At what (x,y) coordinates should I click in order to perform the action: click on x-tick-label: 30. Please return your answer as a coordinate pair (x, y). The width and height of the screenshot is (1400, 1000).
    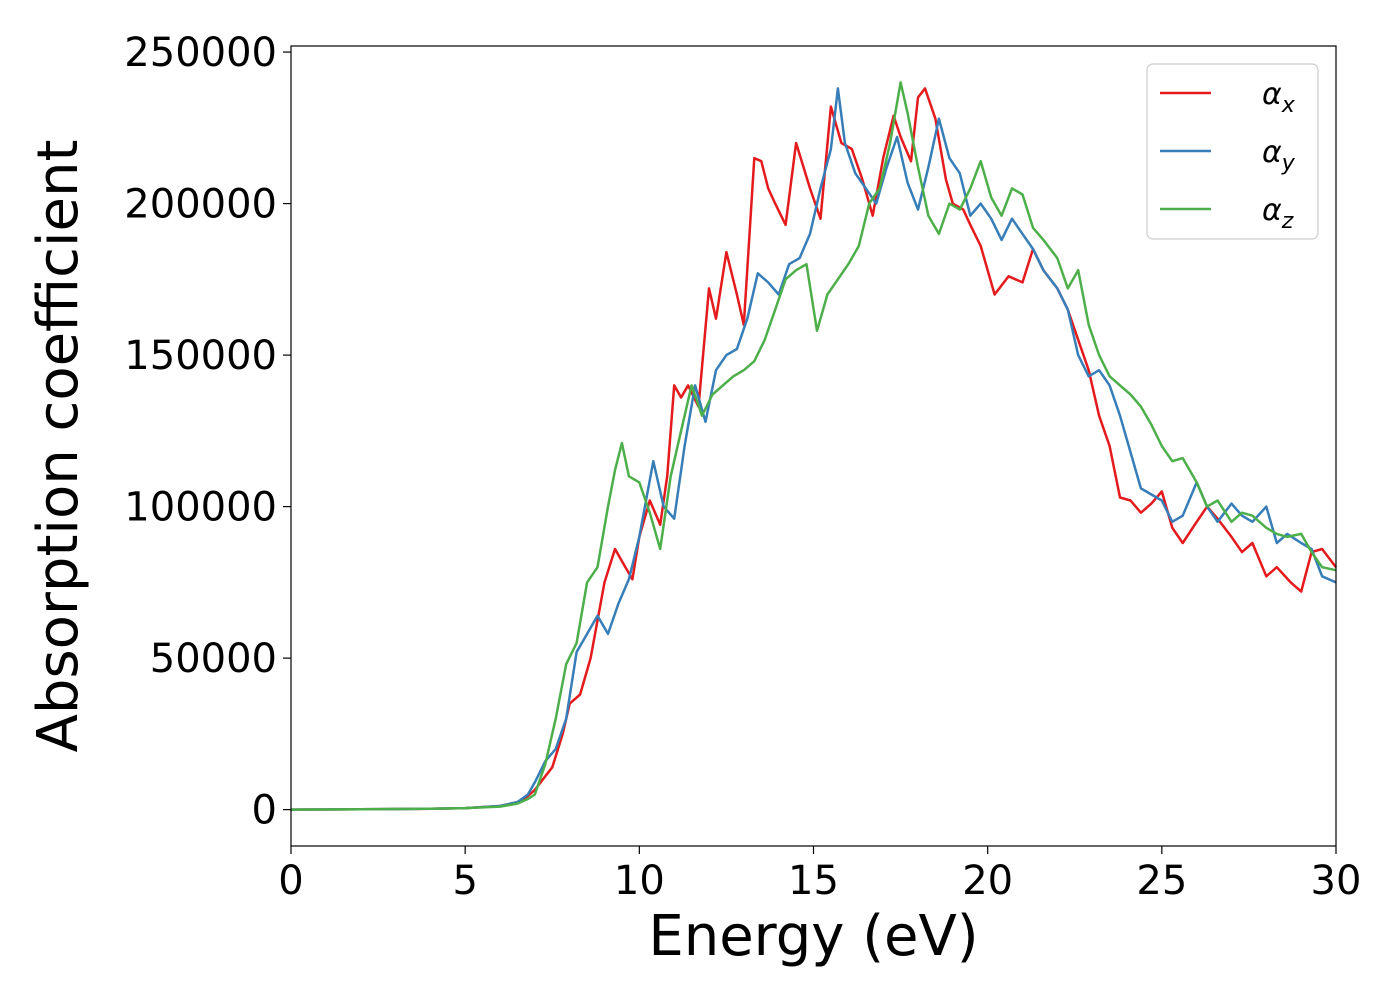
    Looking at the image, I should click on (1336, 881).